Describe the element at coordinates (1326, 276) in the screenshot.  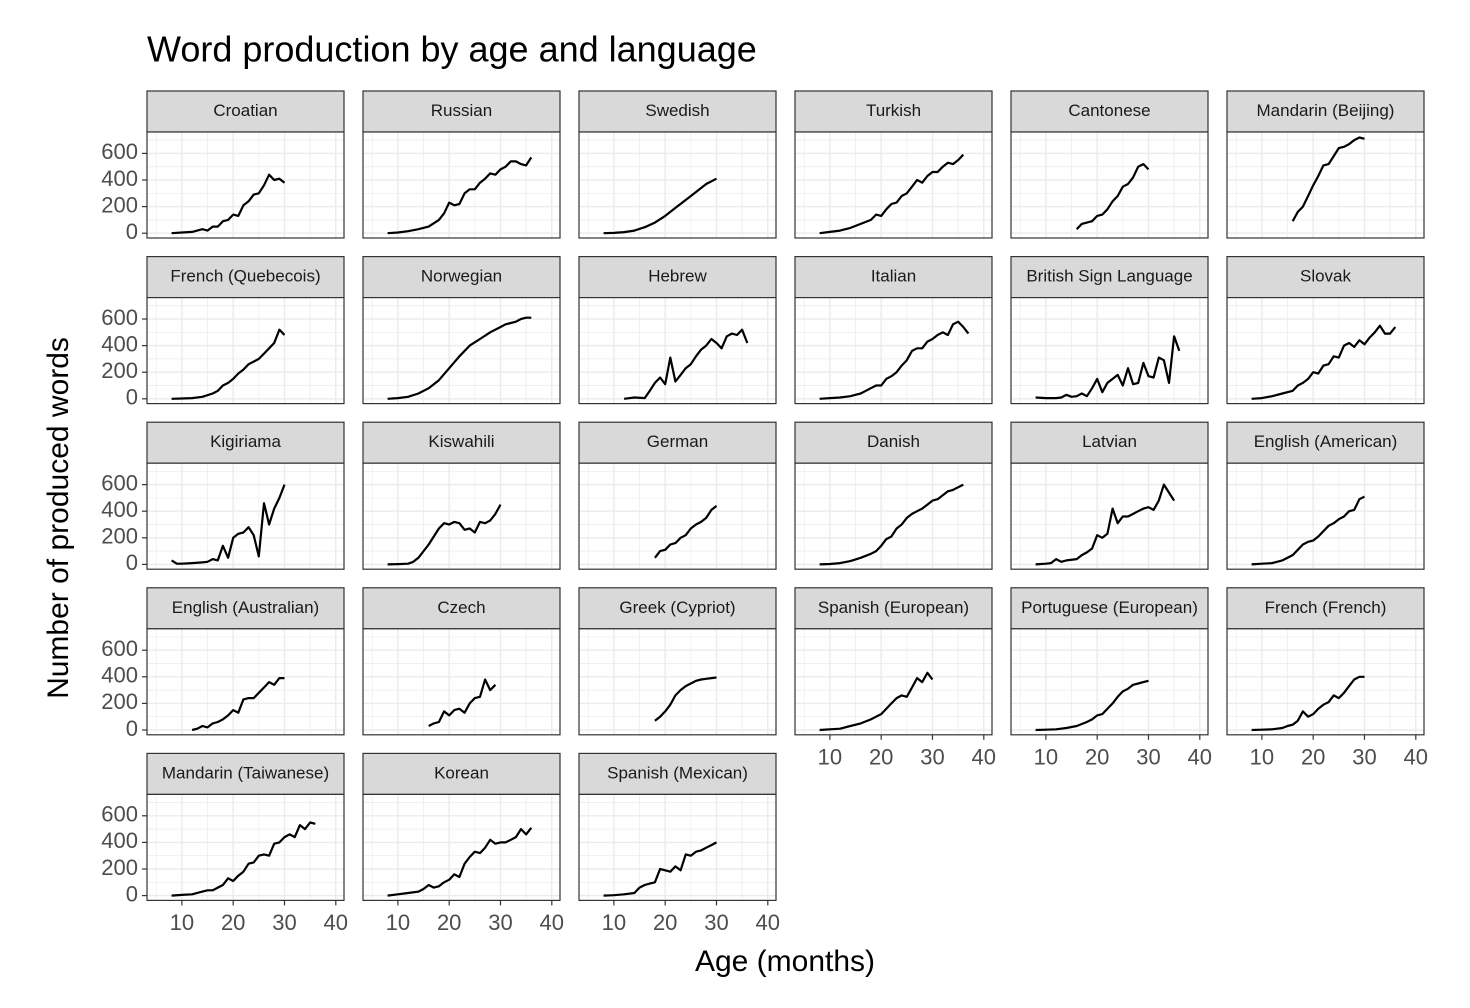
I see `strip-label: Slovak` at that location.